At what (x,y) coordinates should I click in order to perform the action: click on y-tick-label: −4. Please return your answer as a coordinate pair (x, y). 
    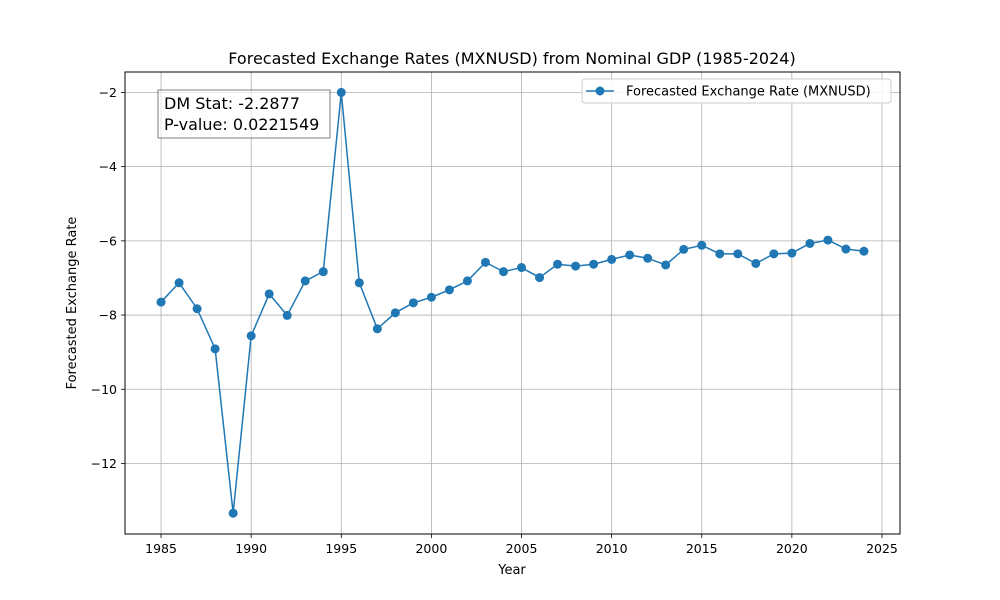
    Looking at the image, I should click on (108, 166).